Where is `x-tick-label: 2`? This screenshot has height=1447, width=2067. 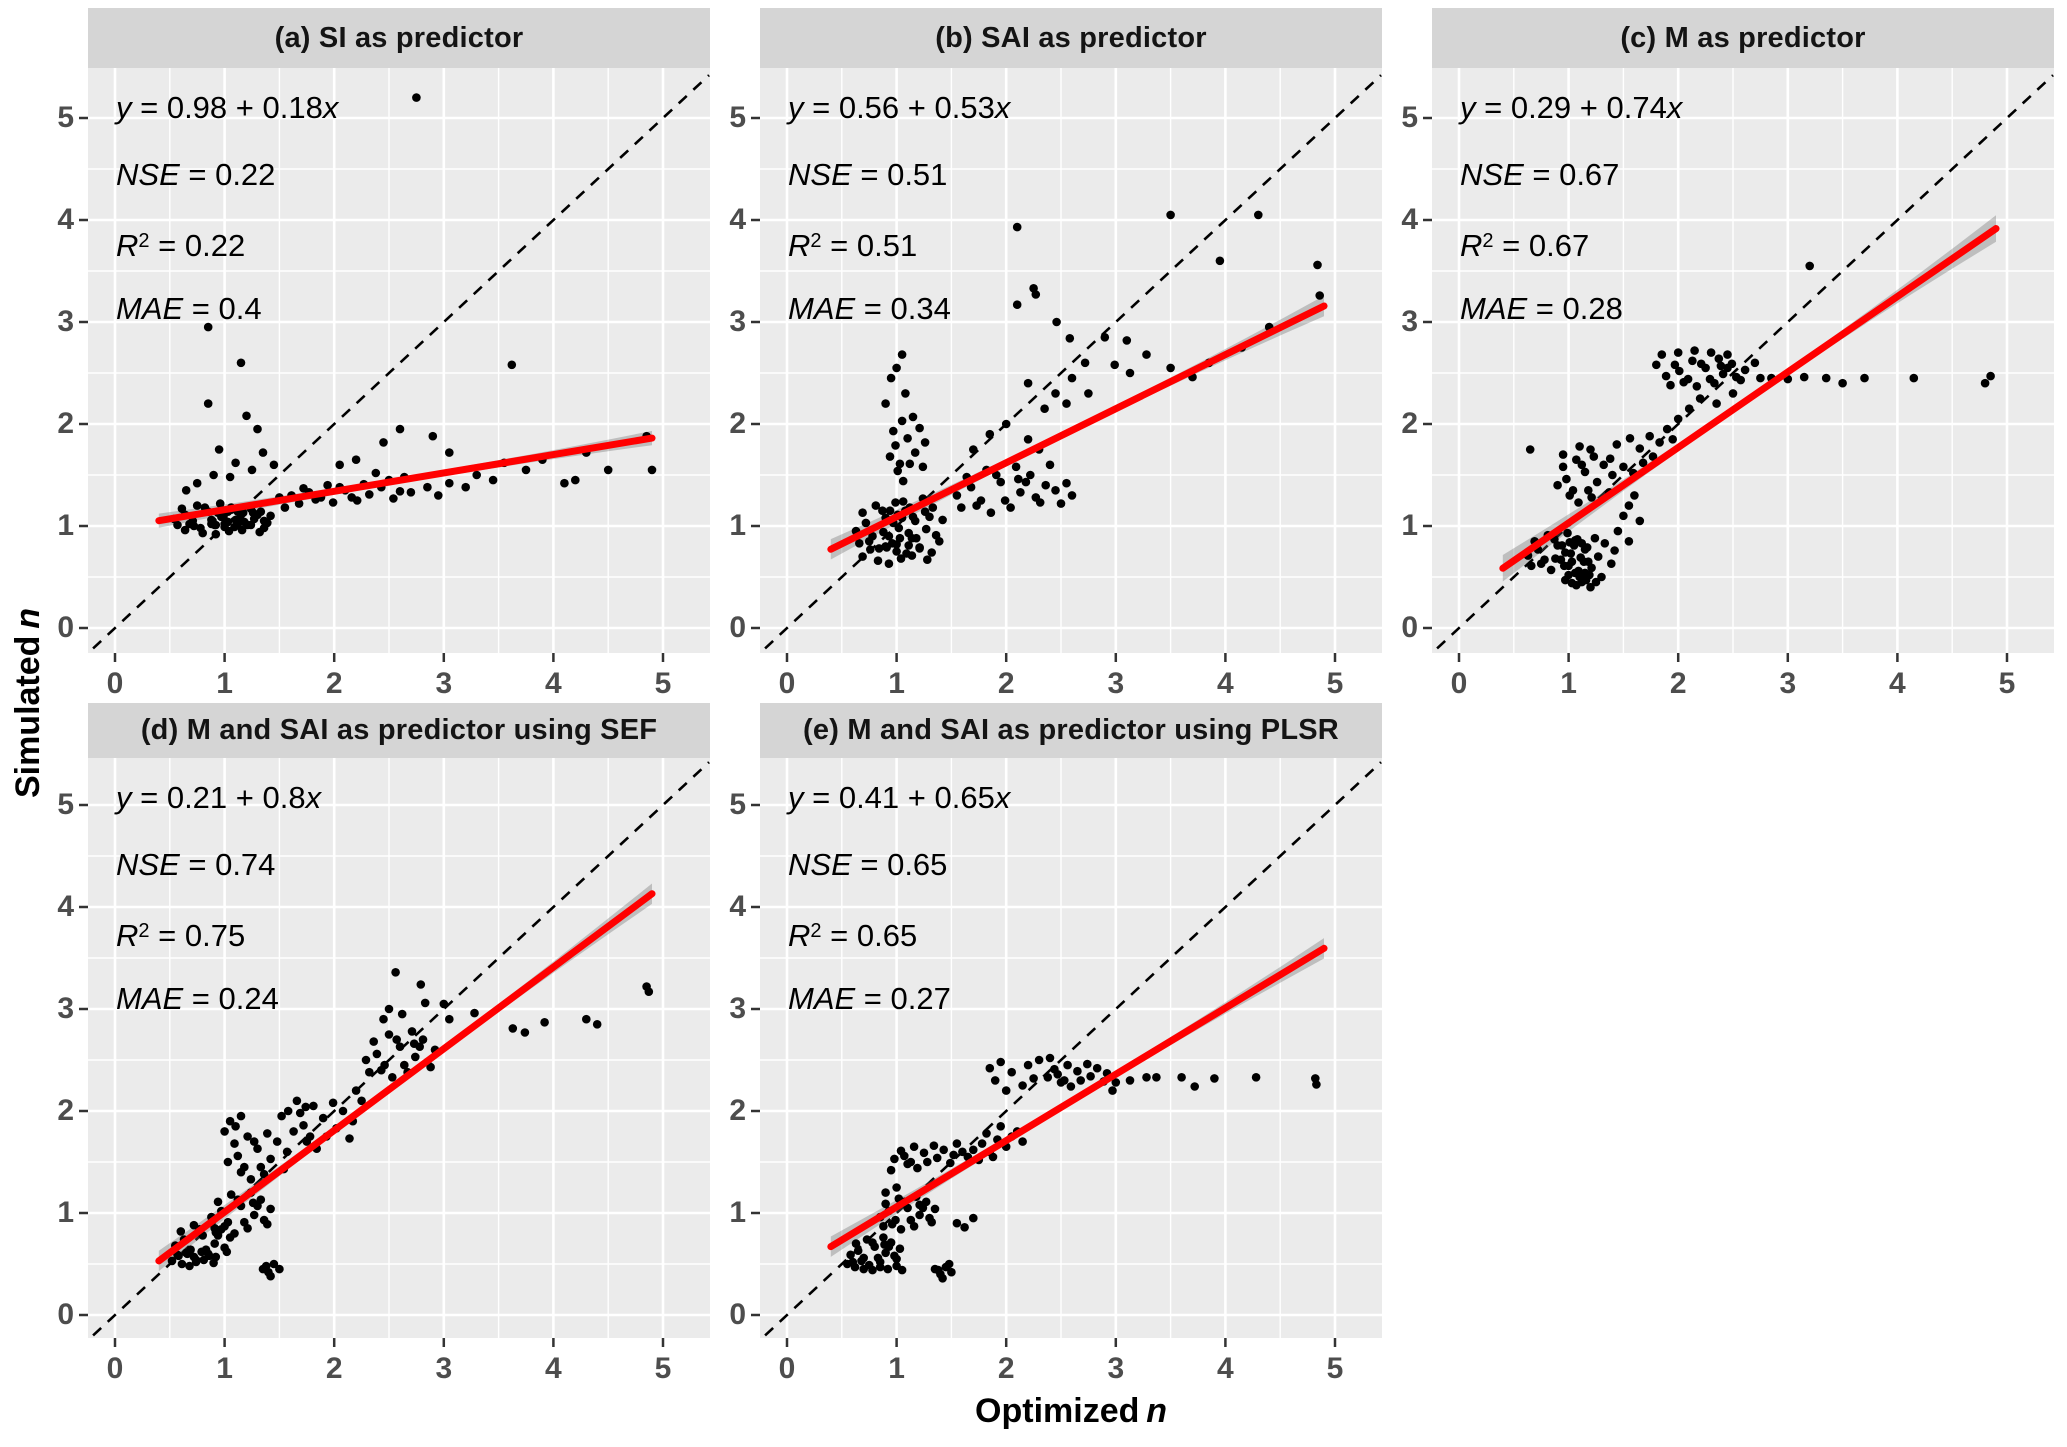
x-tick-label: 2 is located at coordinates (1678, 683).